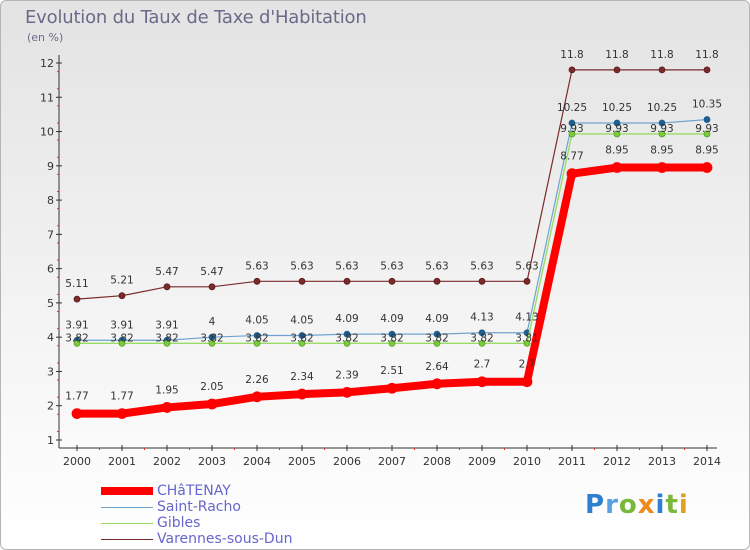 The image size is (750, 550). What do you see at coordinates (231, 491) in the screenshot?
I see `legend-item-chatenay: CHâTENAY` at bounding box center [231, 491].